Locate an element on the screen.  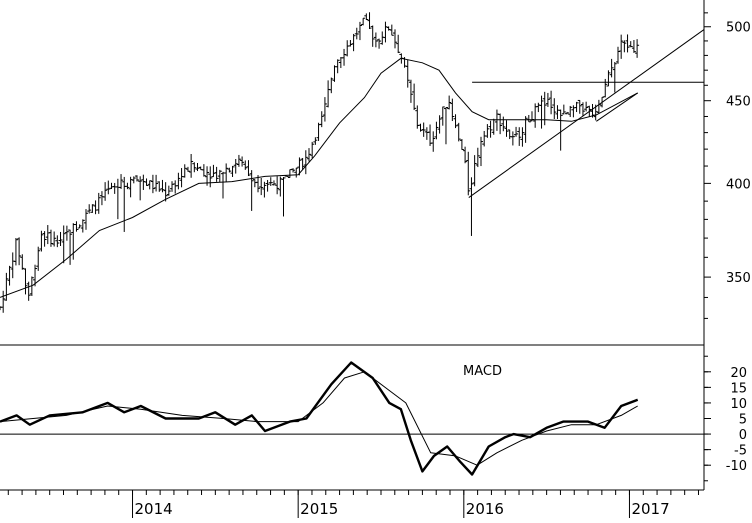
price-trendlines is located at coordinates (586, 113).